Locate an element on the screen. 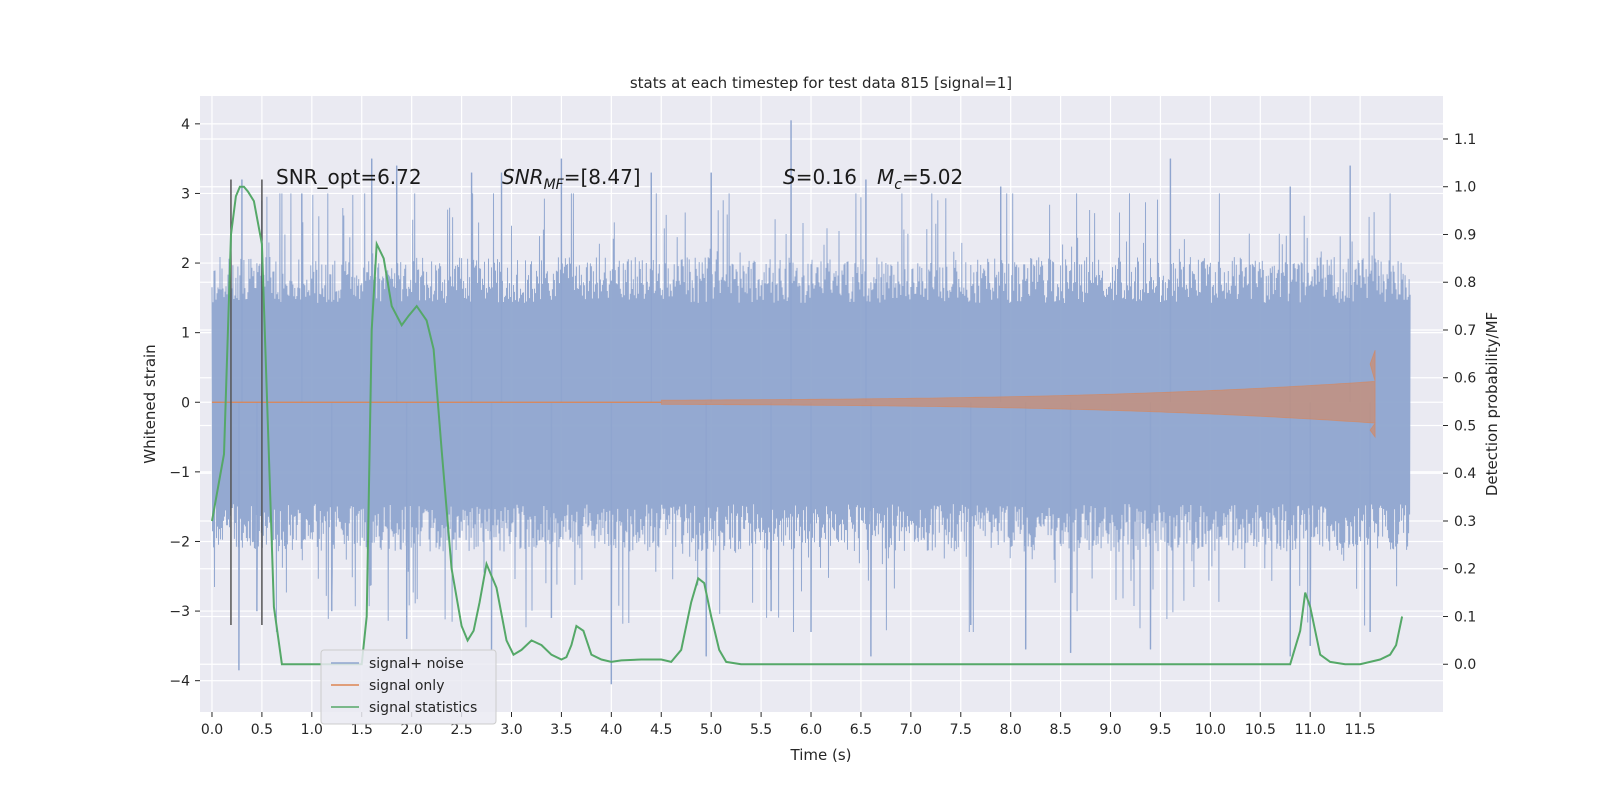  x-tick-label: 1.5 is located at coordinates (362, 730).